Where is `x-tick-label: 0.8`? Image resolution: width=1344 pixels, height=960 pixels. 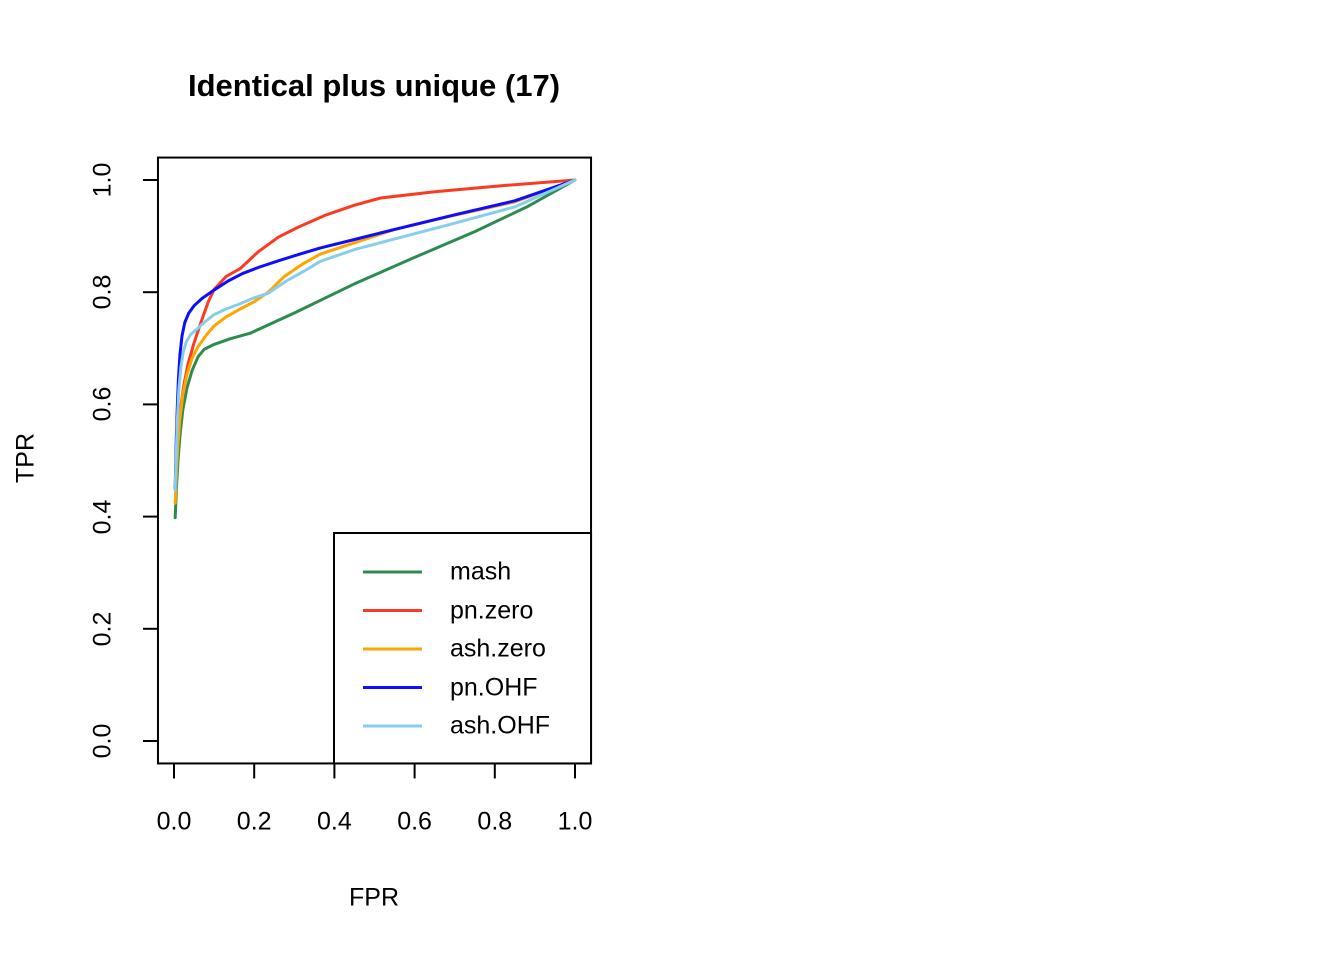 x-tick-label: 0.8 is located at coordinates (495, 821).